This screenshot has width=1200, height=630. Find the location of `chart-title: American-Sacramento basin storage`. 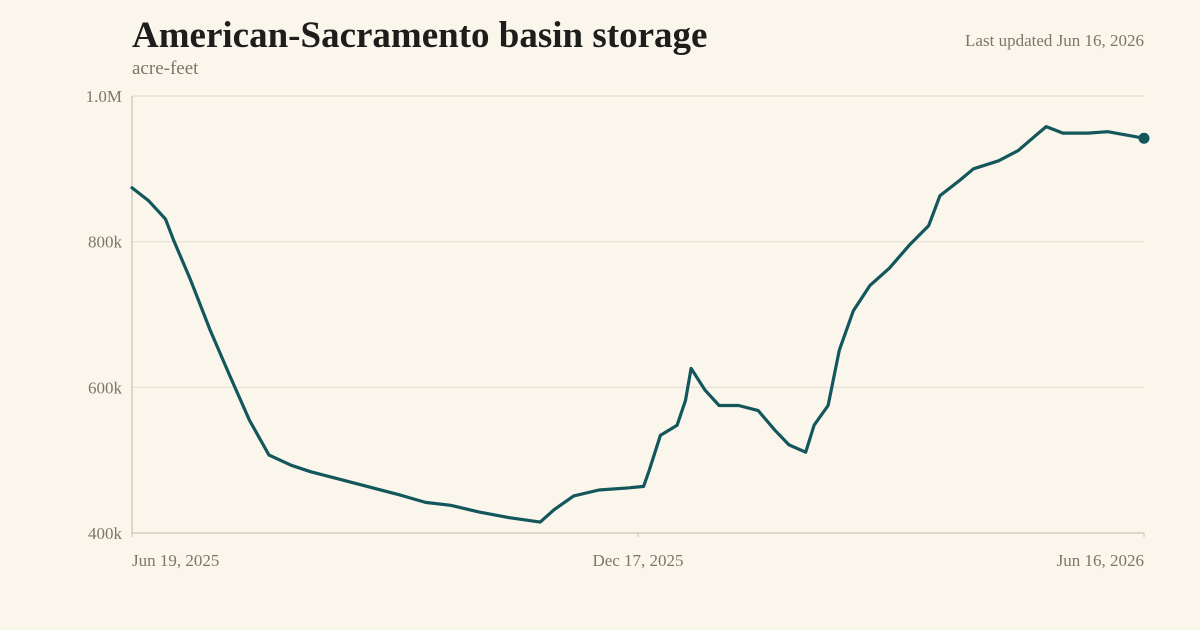

chart-title: American-Sacramento basin storage is located at coordinates (419, 35).